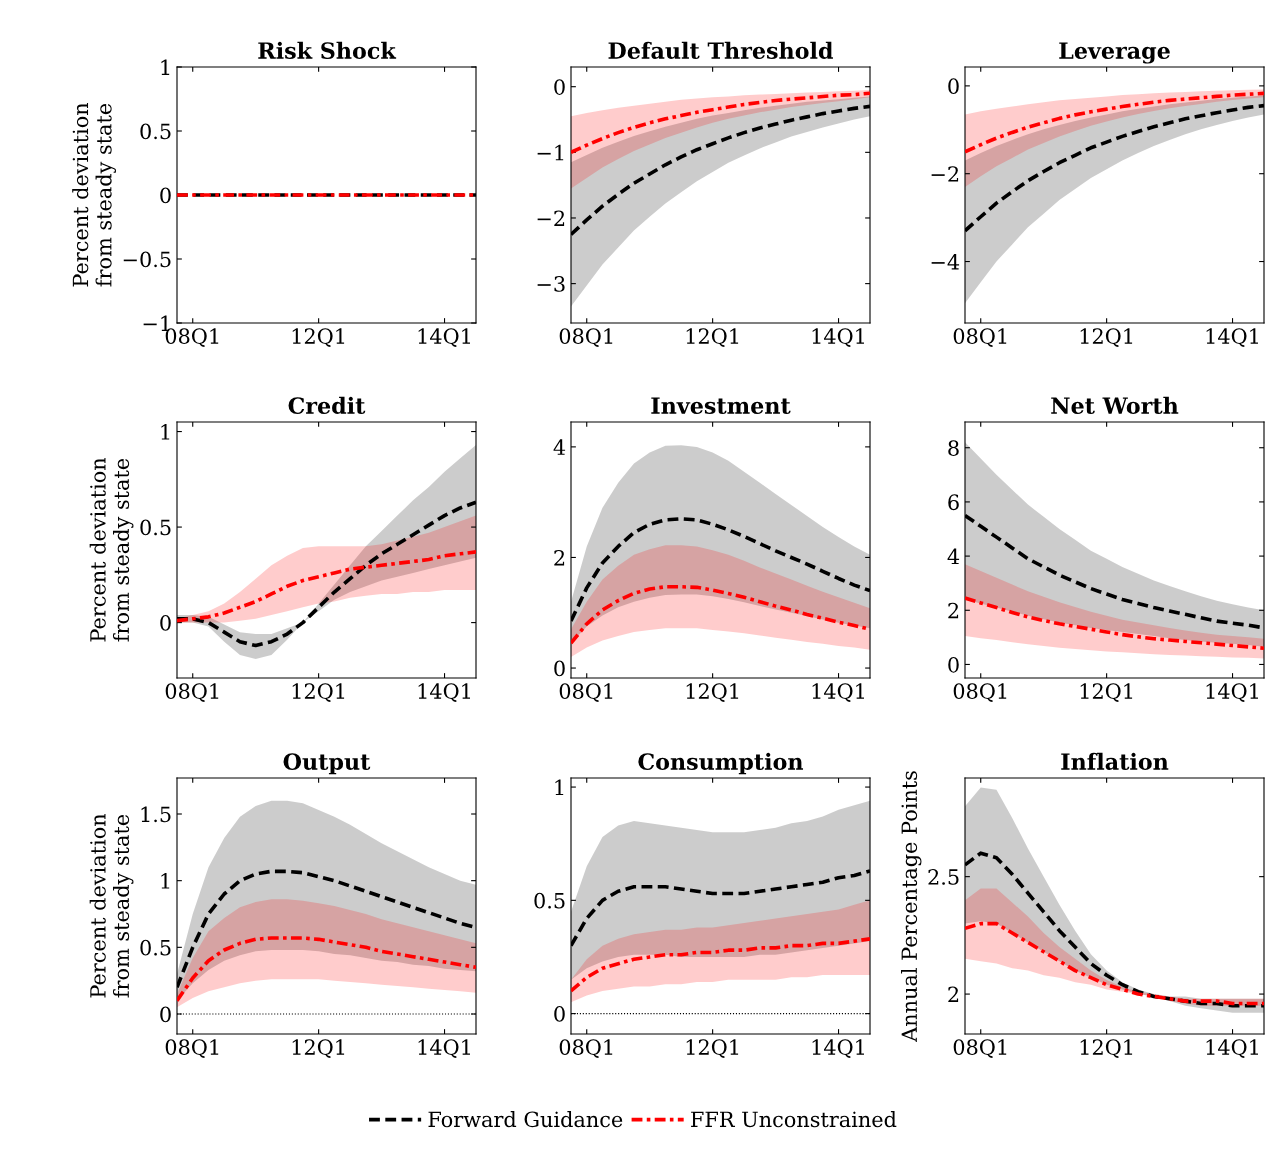 This screenshot has height=1150, width=1266. What do you see at coordinates (943, 877) in the screenshot?
I see `y-tick-label: 2.5` at bounding box center [943, 877].